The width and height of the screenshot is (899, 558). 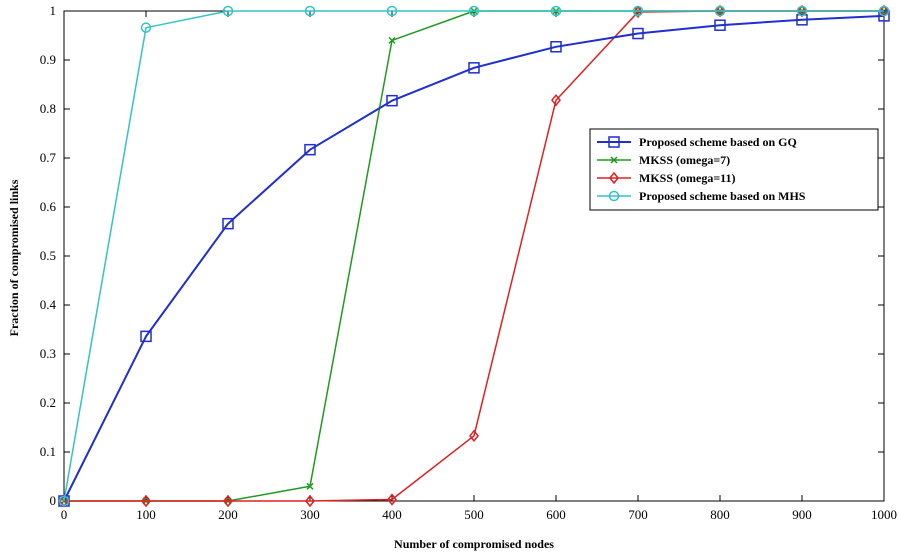 I want to click on y-tick-label: 0, so click(x=53, y=500).